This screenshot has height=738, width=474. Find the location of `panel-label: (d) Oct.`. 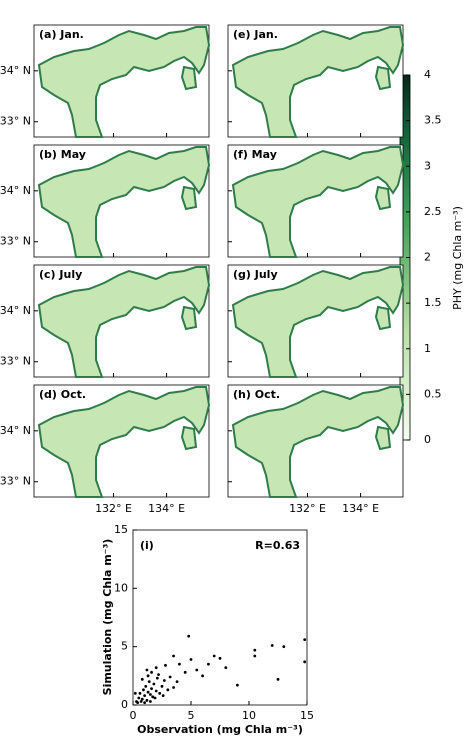

panel-label: (d) Oct. is located at coordinates (62, 394).